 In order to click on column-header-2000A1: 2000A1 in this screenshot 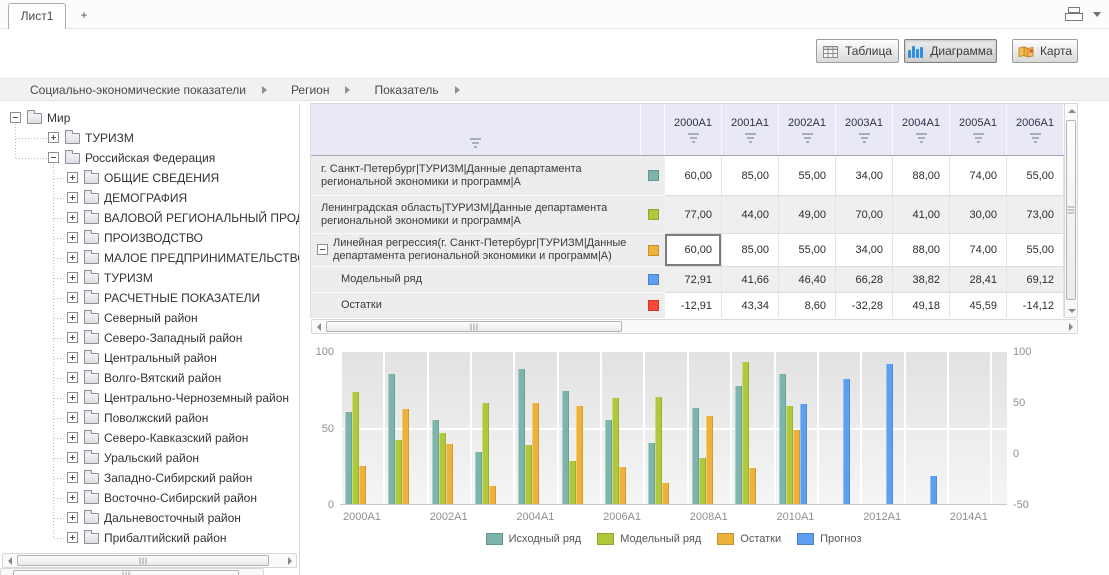, I will do `click(693, 129)`.